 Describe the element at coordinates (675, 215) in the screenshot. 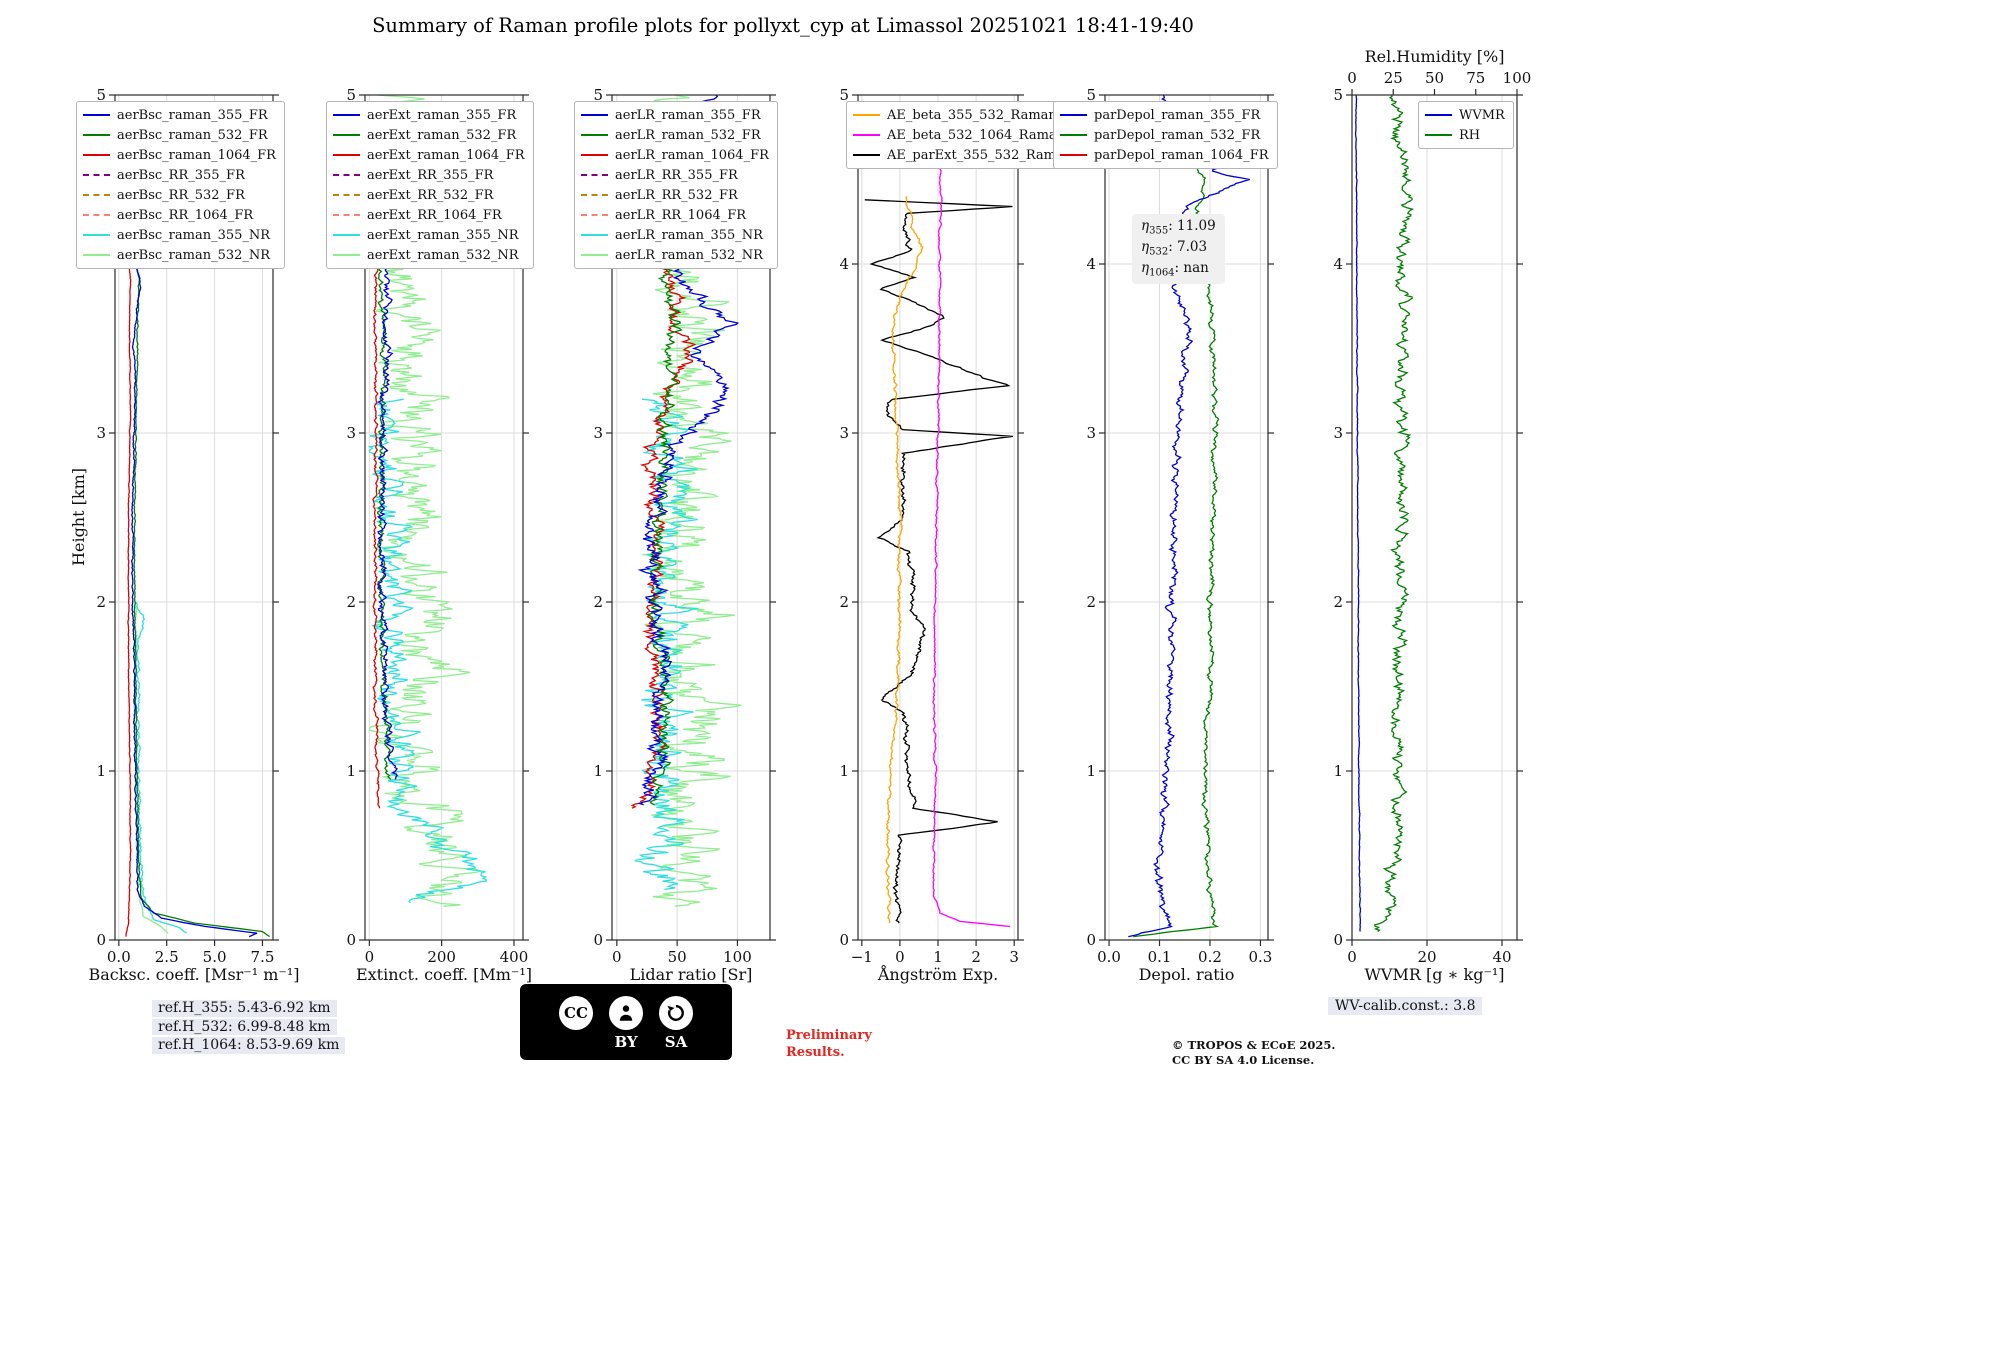

I see `legend-entry: aerLR_RR_1064_FR` at that location.